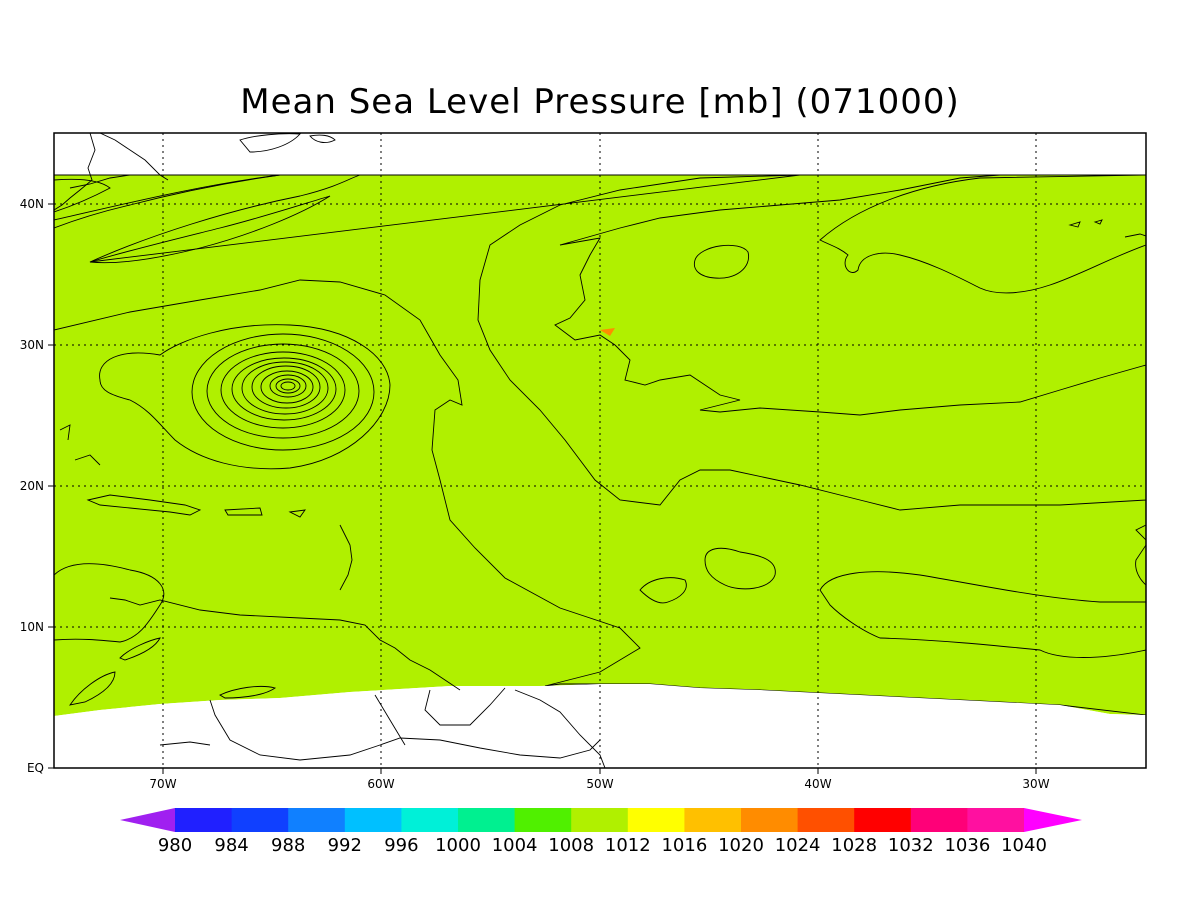  I want to click on colorbar-label: 1000, so click(458, 845).